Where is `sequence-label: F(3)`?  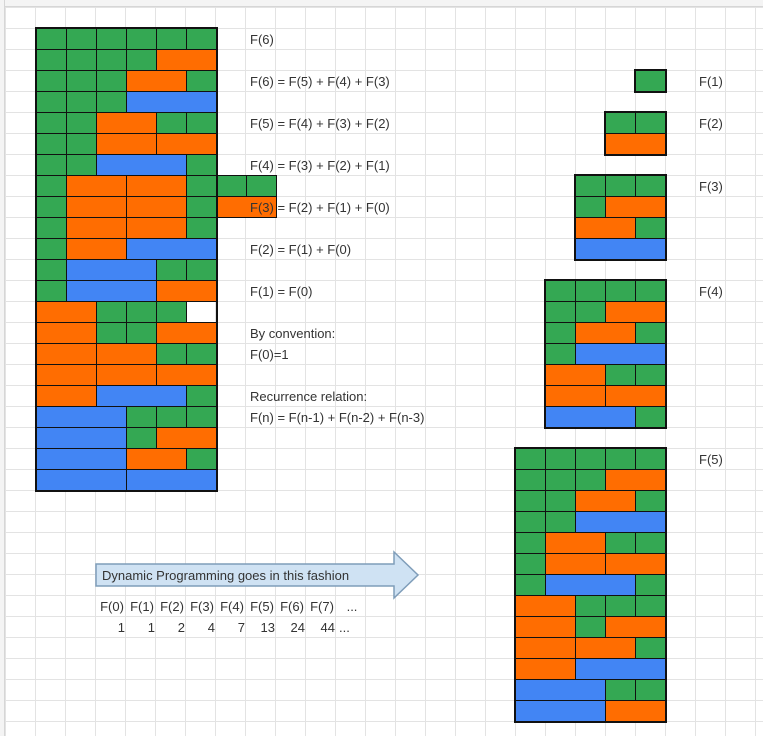
sequence-label: F(3) is located at coordinates (202, 606).